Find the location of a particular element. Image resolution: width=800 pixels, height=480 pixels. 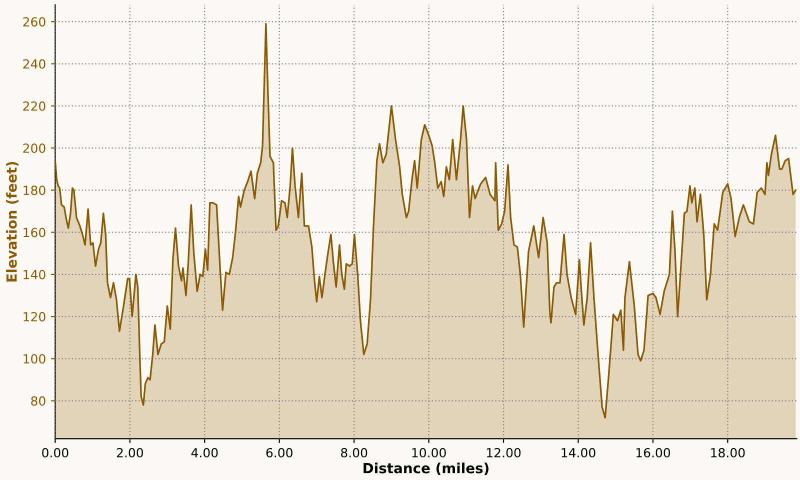

x-tick-label: 14.00 is located at coordinates (579, 453).